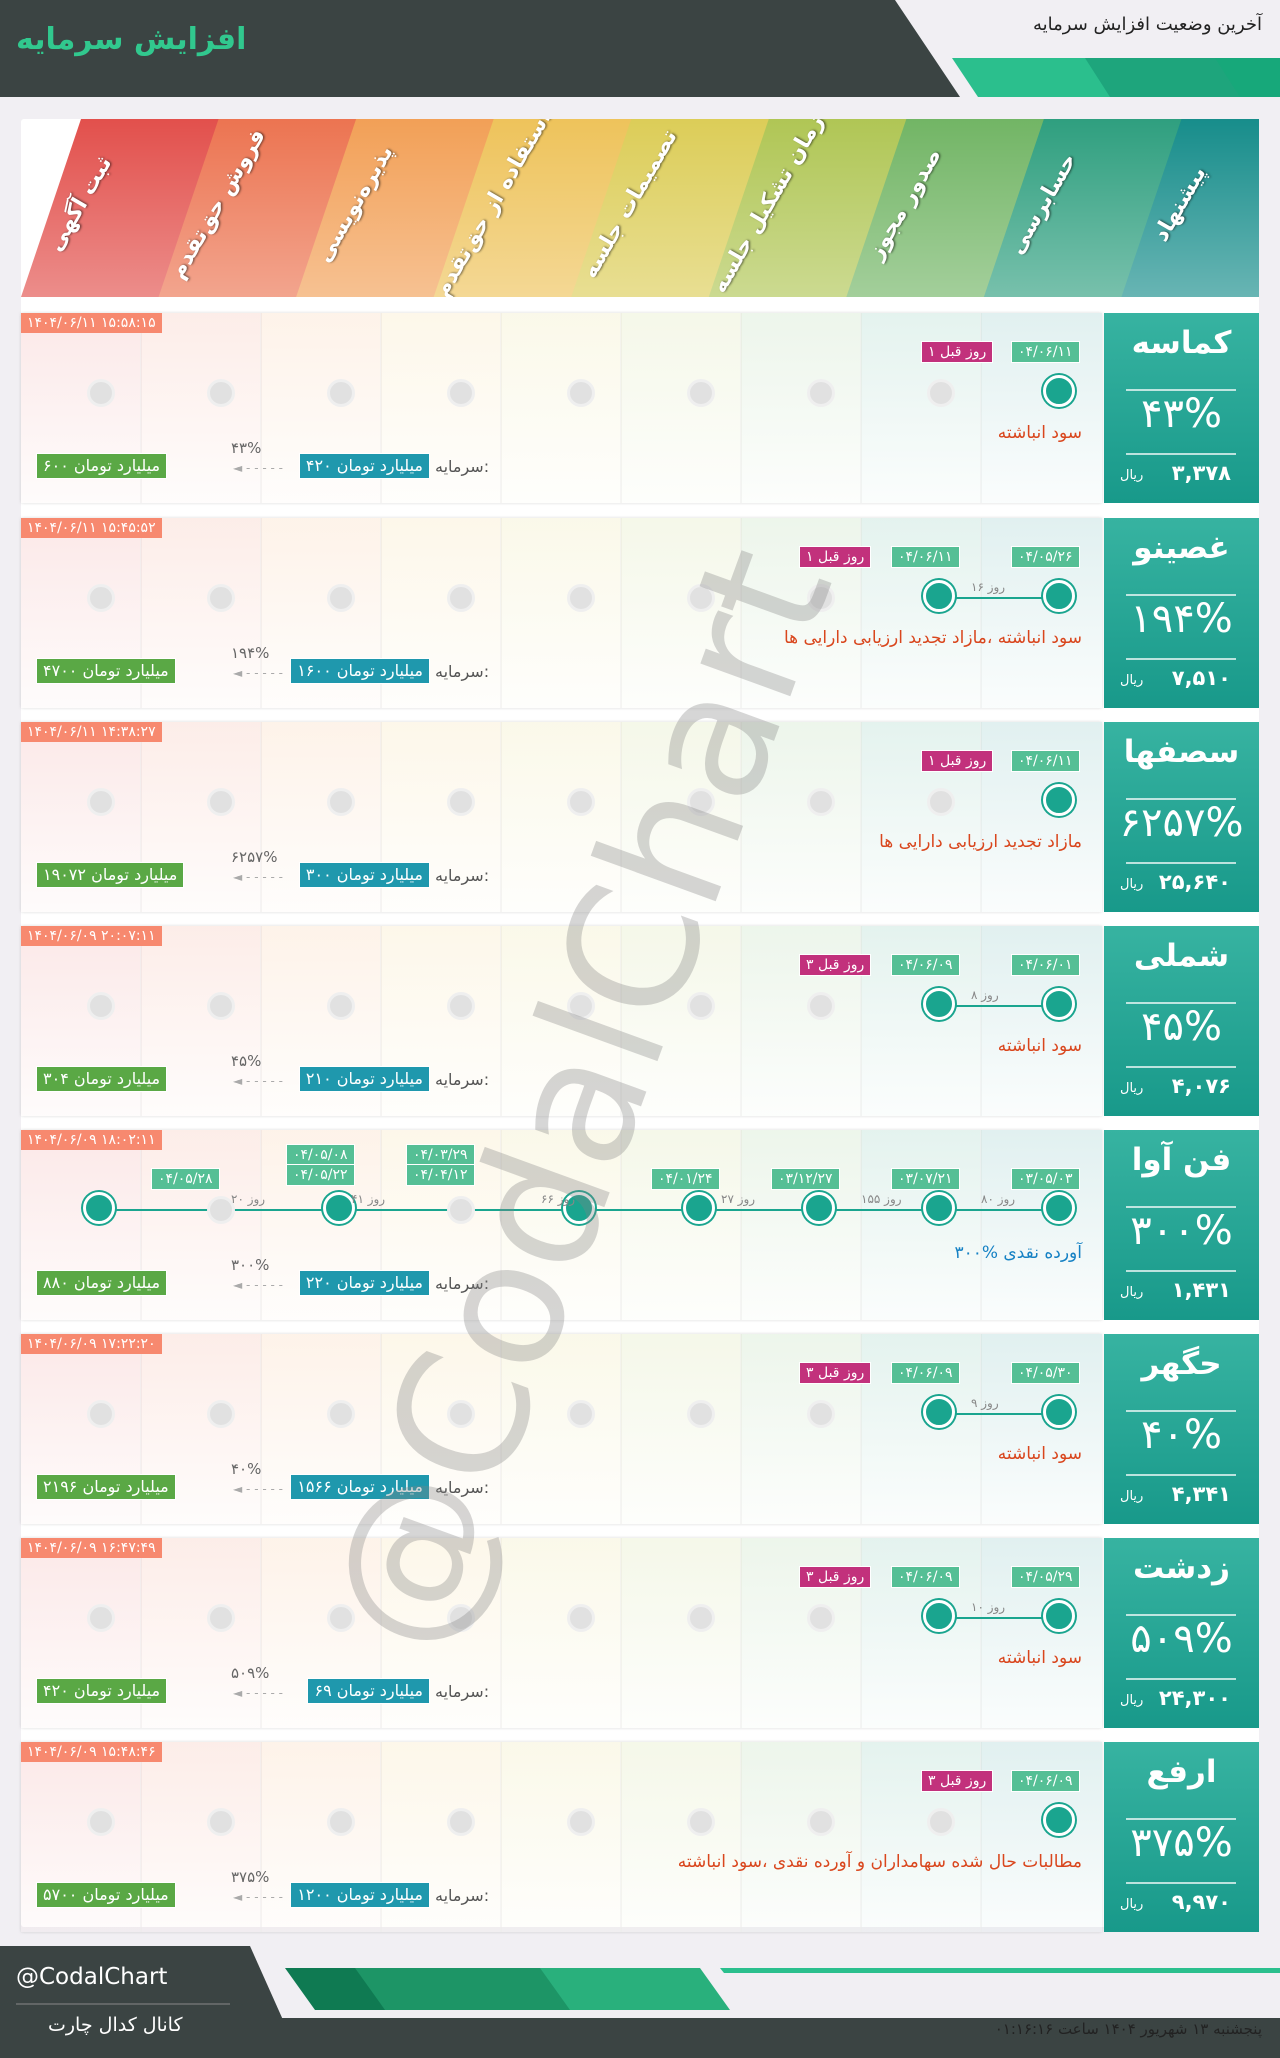 The width and height of the screenshot is (1280, 2058). What do you see at coordinates (1181, 1568) in the screenshot?
I see `symbol-name: زدشت` at bounding box center [1181, 1568].